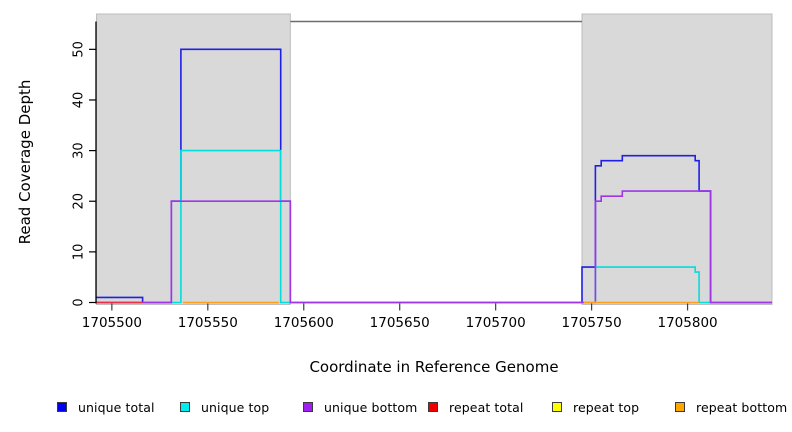 The width and height of the screenshot is (792, 432). I want to click on unique-total-swatch-icon, so click(62, 407).